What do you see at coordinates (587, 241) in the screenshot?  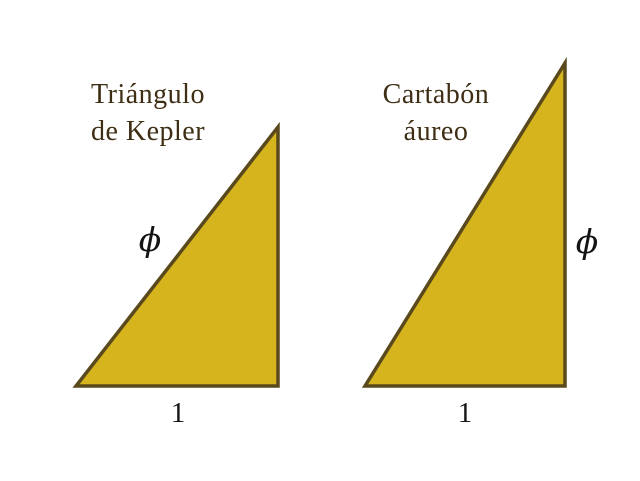 I see `gnomon-vertical-side-label: ϕ` at bounding box center [587, 241].